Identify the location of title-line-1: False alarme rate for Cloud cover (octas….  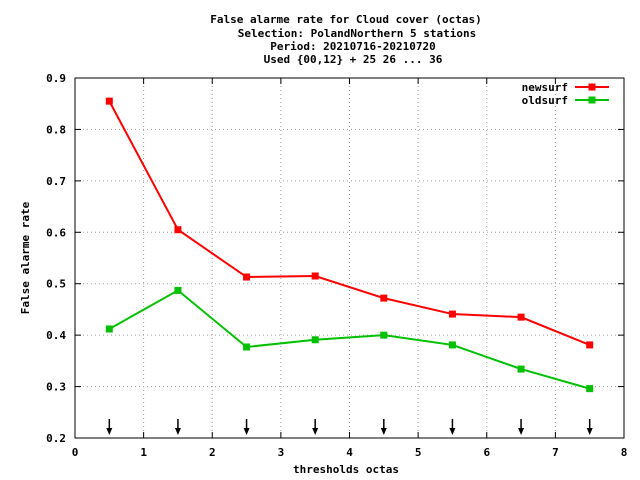
(346, 19).